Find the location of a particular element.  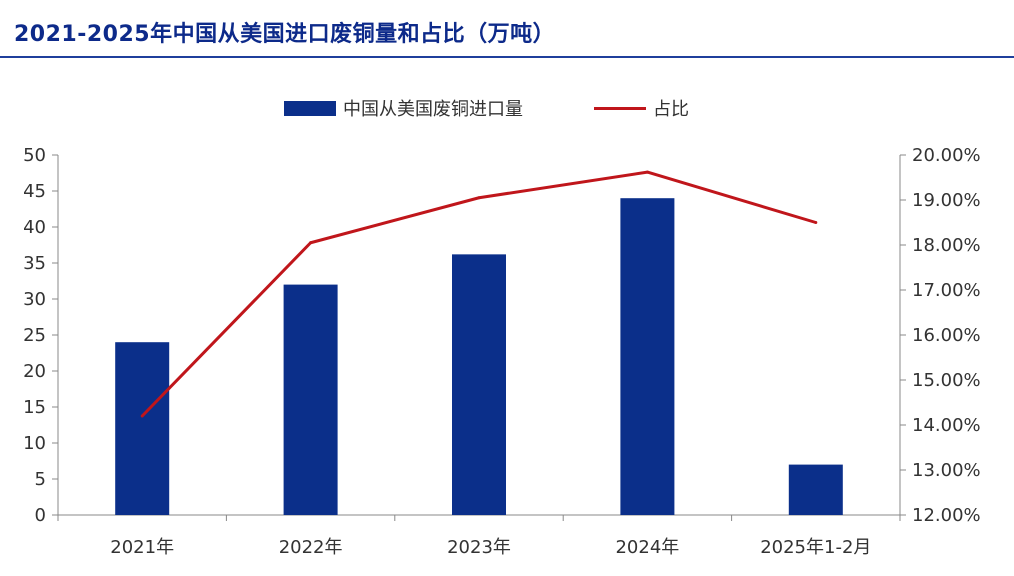

y2-tick-label: 14.00% is located at coordinates (946, 425).